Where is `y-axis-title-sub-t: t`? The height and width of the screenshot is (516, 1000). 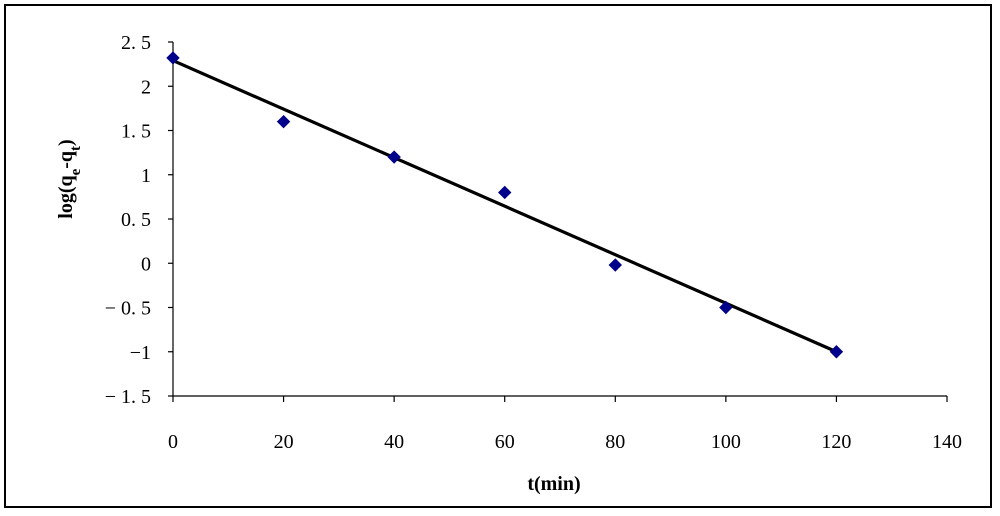
y-axis-title-sub-t: t is located at coordinates (76, 148).